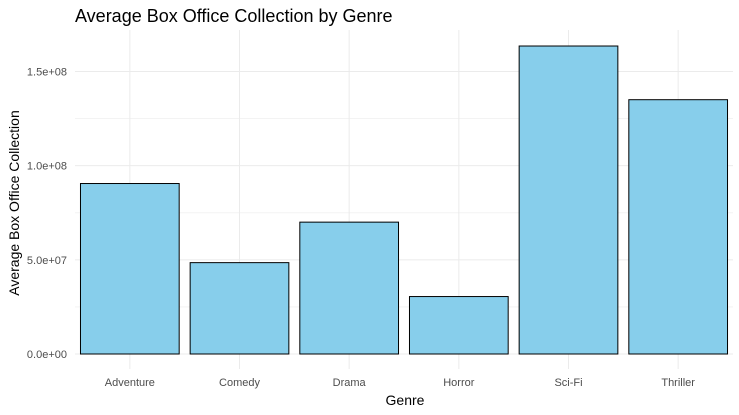  Describe the element at coordinates (129, 269) in the screenshot. I see `bar-adventure` at that location.